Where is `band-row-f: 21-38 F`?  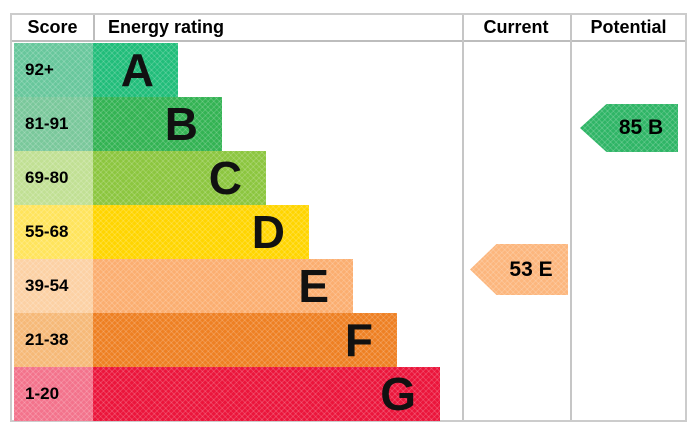 band-row-f: 21-38 F is located at coordinates (237, 340).